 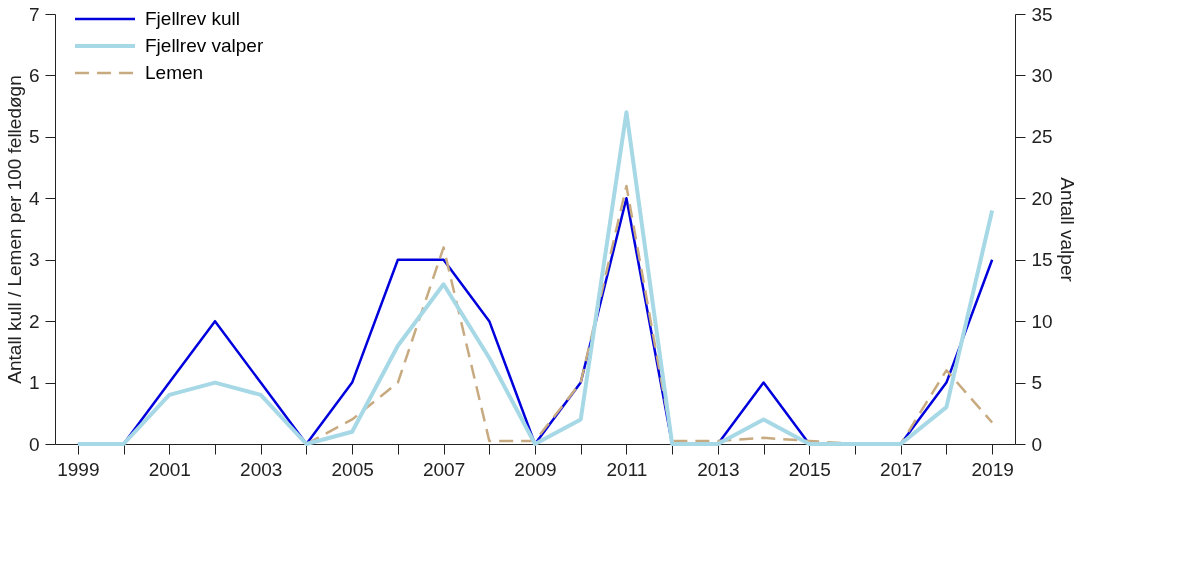 What do you see at coordinates (901, 469) in the screenshot?
I see `x-tick-label: 2017` at bounding box center [901, 469].